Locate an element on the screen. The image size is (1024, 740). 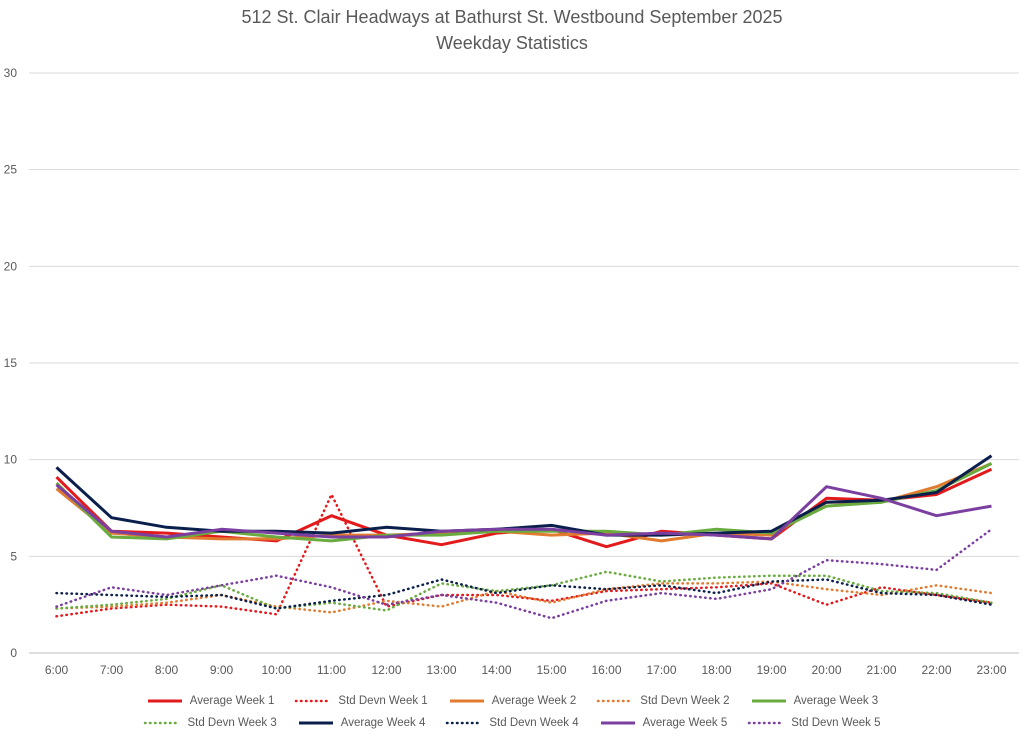
y-tick-label: 30 is located at coordinates (11, 73).